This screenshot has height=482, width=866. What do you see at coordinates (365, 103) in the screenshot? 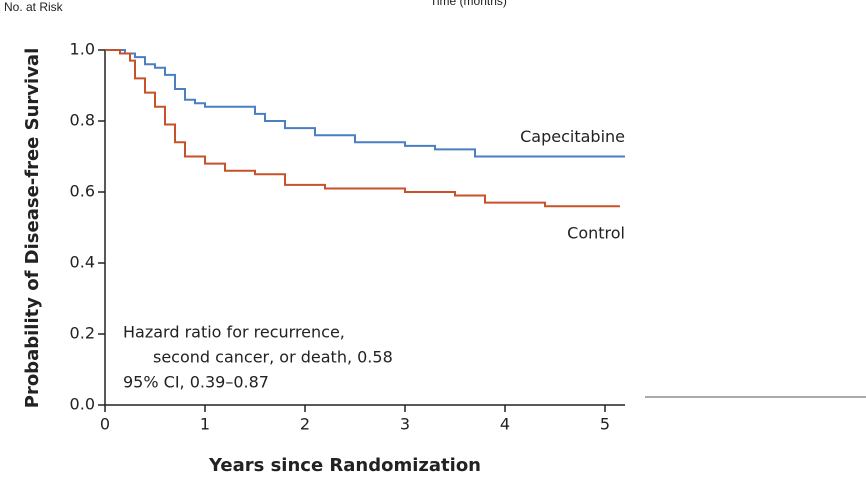
I see `survival-line` at bounding box center [365, 103].